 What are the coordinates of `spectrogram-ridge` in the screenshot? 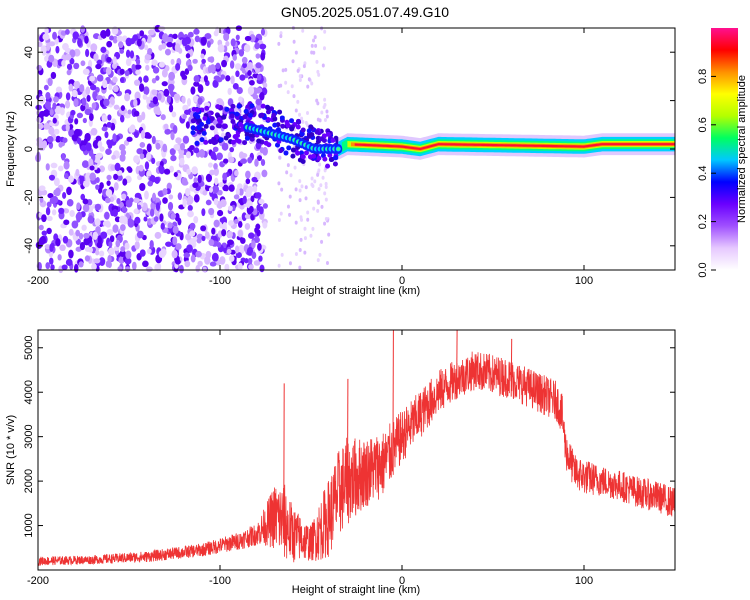 It's located at (459, 141).